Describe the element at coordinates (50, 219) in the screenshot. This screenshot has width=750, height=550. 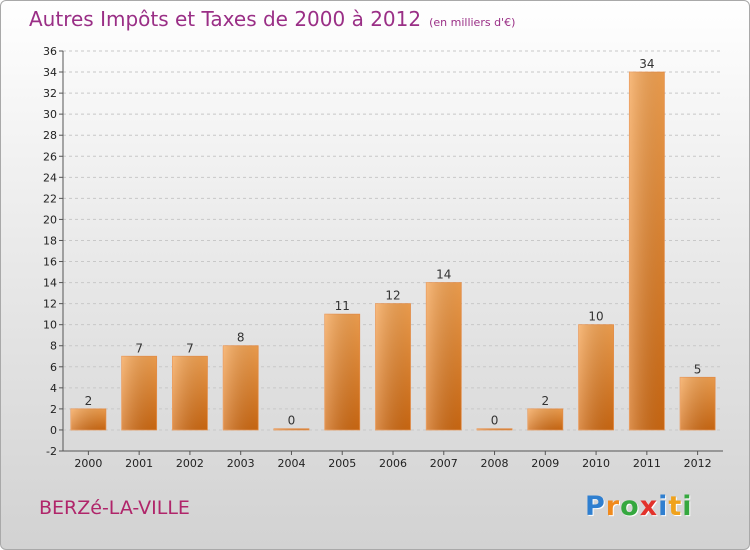
I see `y-tick-label: 20` at that location.